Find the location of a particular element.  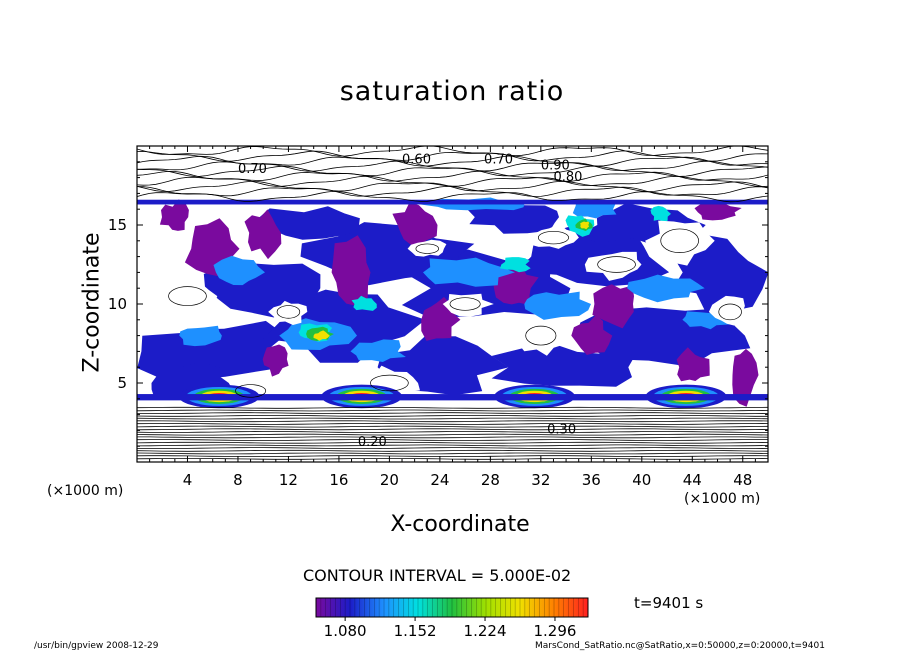

y-tick-label: 10 is located at coordinates (117, 304).